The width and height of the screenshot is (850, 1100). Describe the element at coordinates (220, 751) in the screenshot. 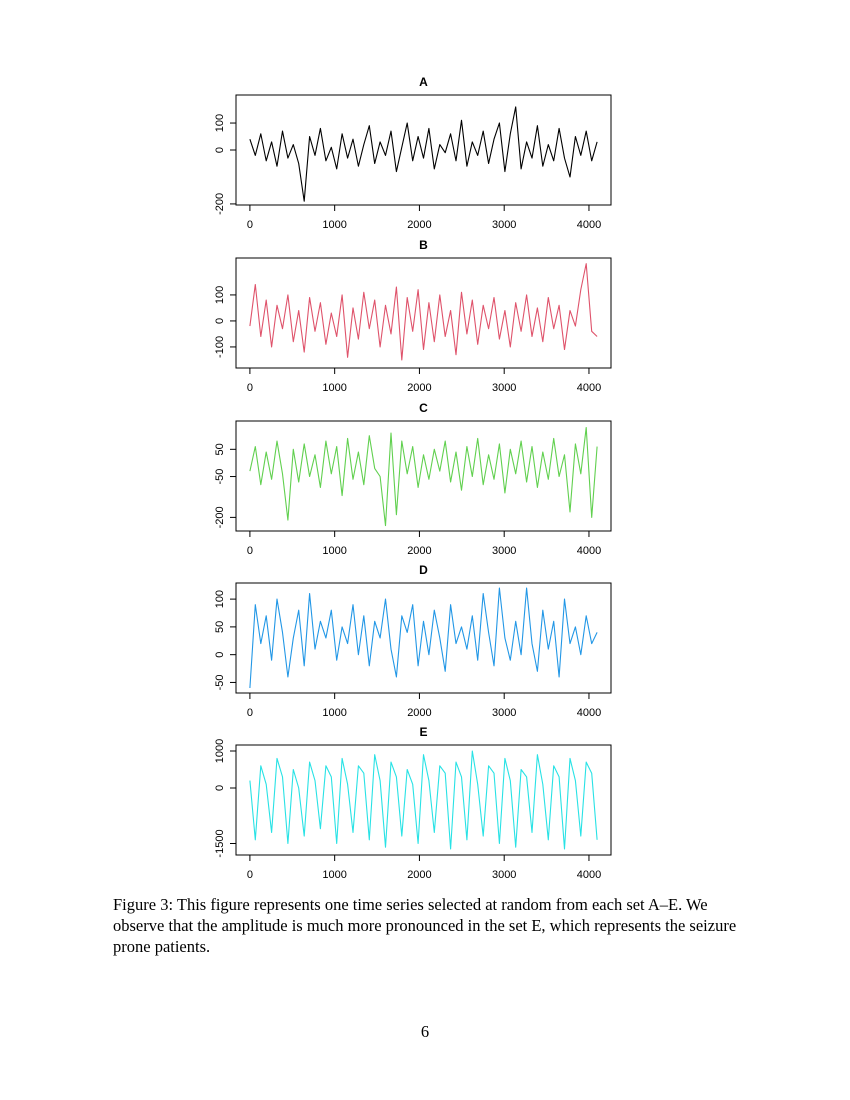

I see `y-tick-label: 1000` at that location.